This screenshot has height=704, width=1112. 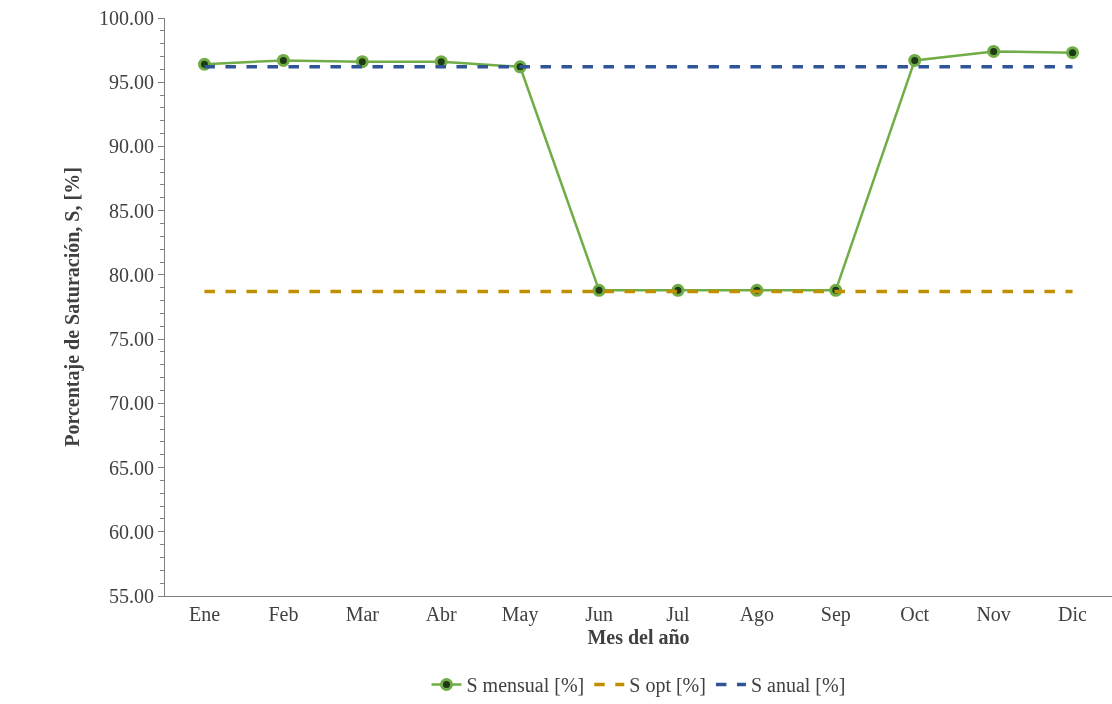 What do you see at coordinates (131, 210) in the screenshot?
I see `y-tick-label: 85.00` at bounding box center [131, 210].